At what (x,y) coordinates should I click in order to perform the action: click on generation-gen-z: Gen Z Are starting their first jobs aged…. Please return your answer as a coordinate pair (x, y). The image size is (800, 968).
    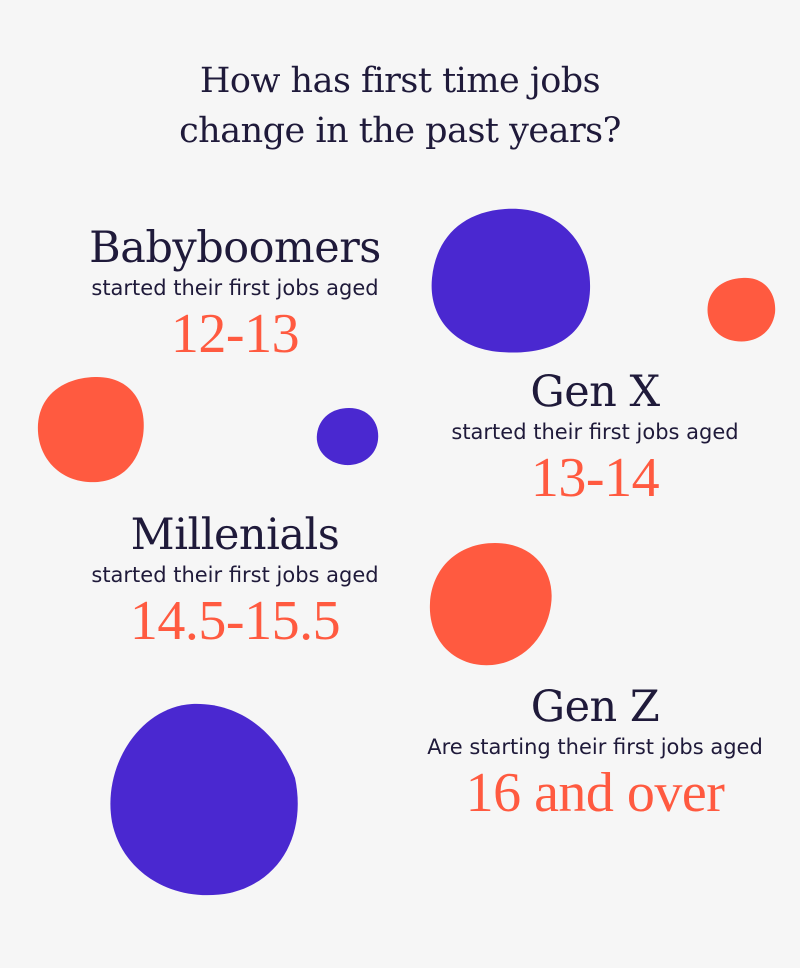
    Looking at the image, I should click on (595, 753).